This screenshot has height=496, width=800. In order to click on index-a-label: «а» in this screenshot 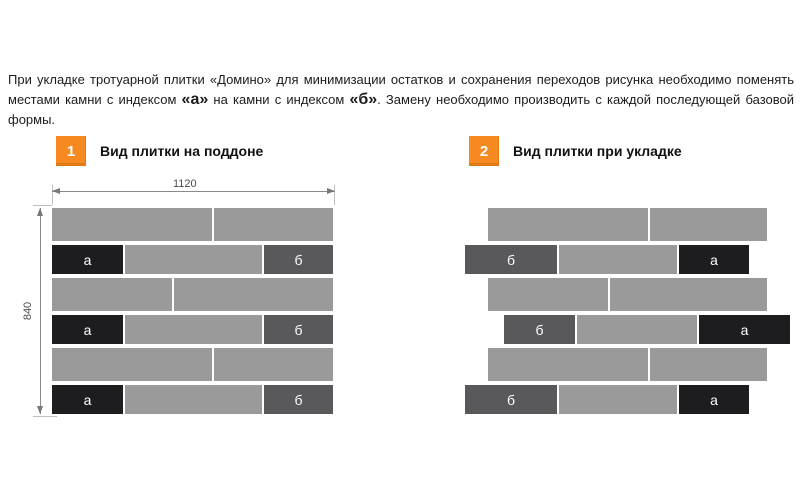, I will do `click(195, 99)`.